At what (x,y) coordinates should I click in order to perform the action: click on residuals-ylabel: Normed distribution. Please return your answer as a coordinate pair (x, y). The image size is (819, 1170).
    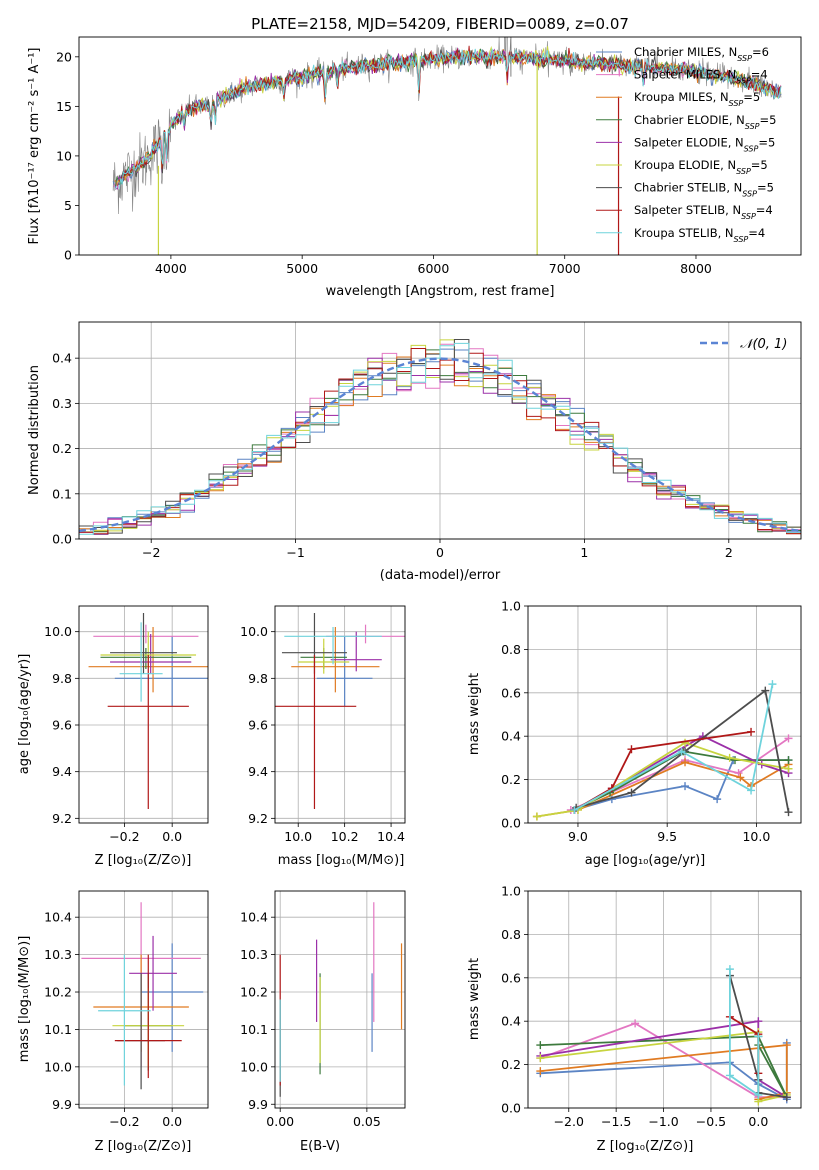
    Looking at the image, I should click on (34, 430).